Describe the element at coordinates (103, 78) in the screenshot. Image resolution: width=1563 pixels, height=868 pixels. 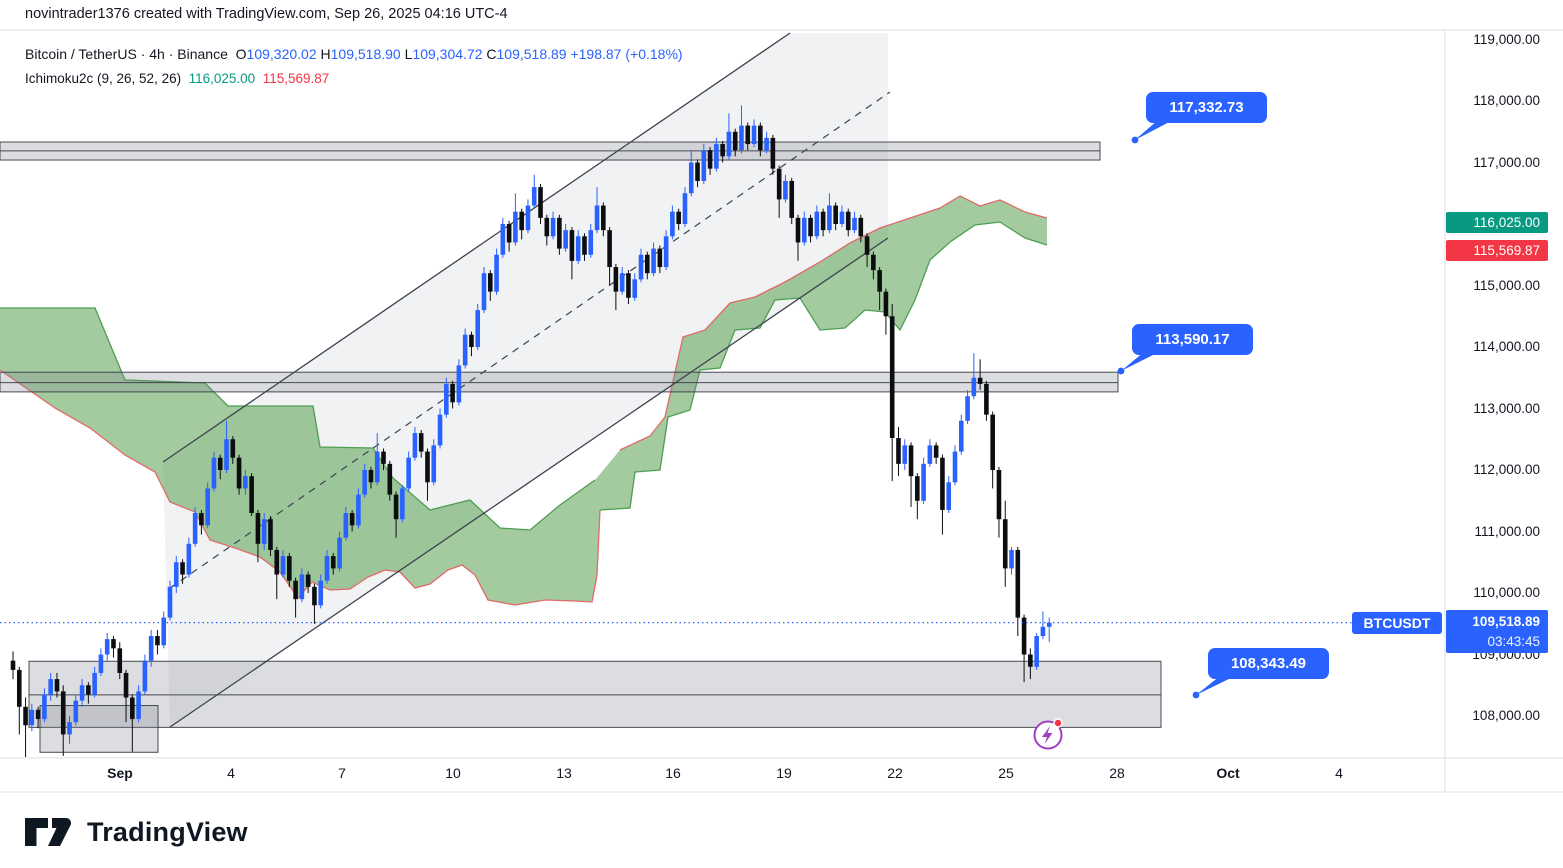
I see `indicator-title: Ichimoku2c (9, 26, 52, 26)` at that location.